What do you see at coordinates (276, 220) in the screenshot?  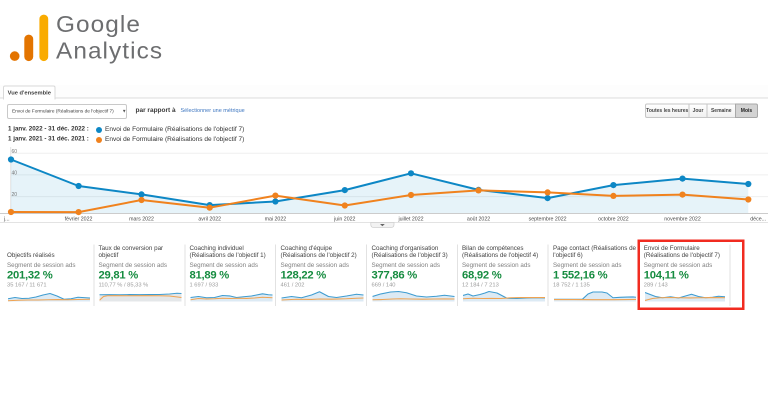 I see `svg-text: mai 2022` at bounding box center [276, 220].